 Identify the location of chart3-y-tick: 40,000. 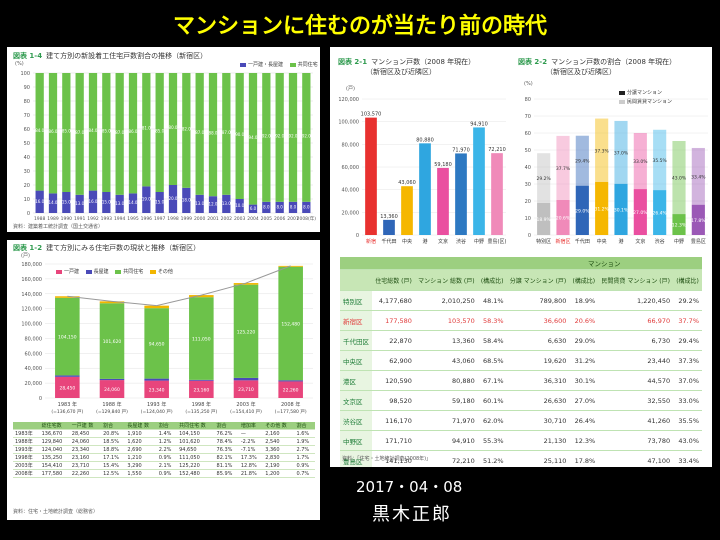
(351, 191).